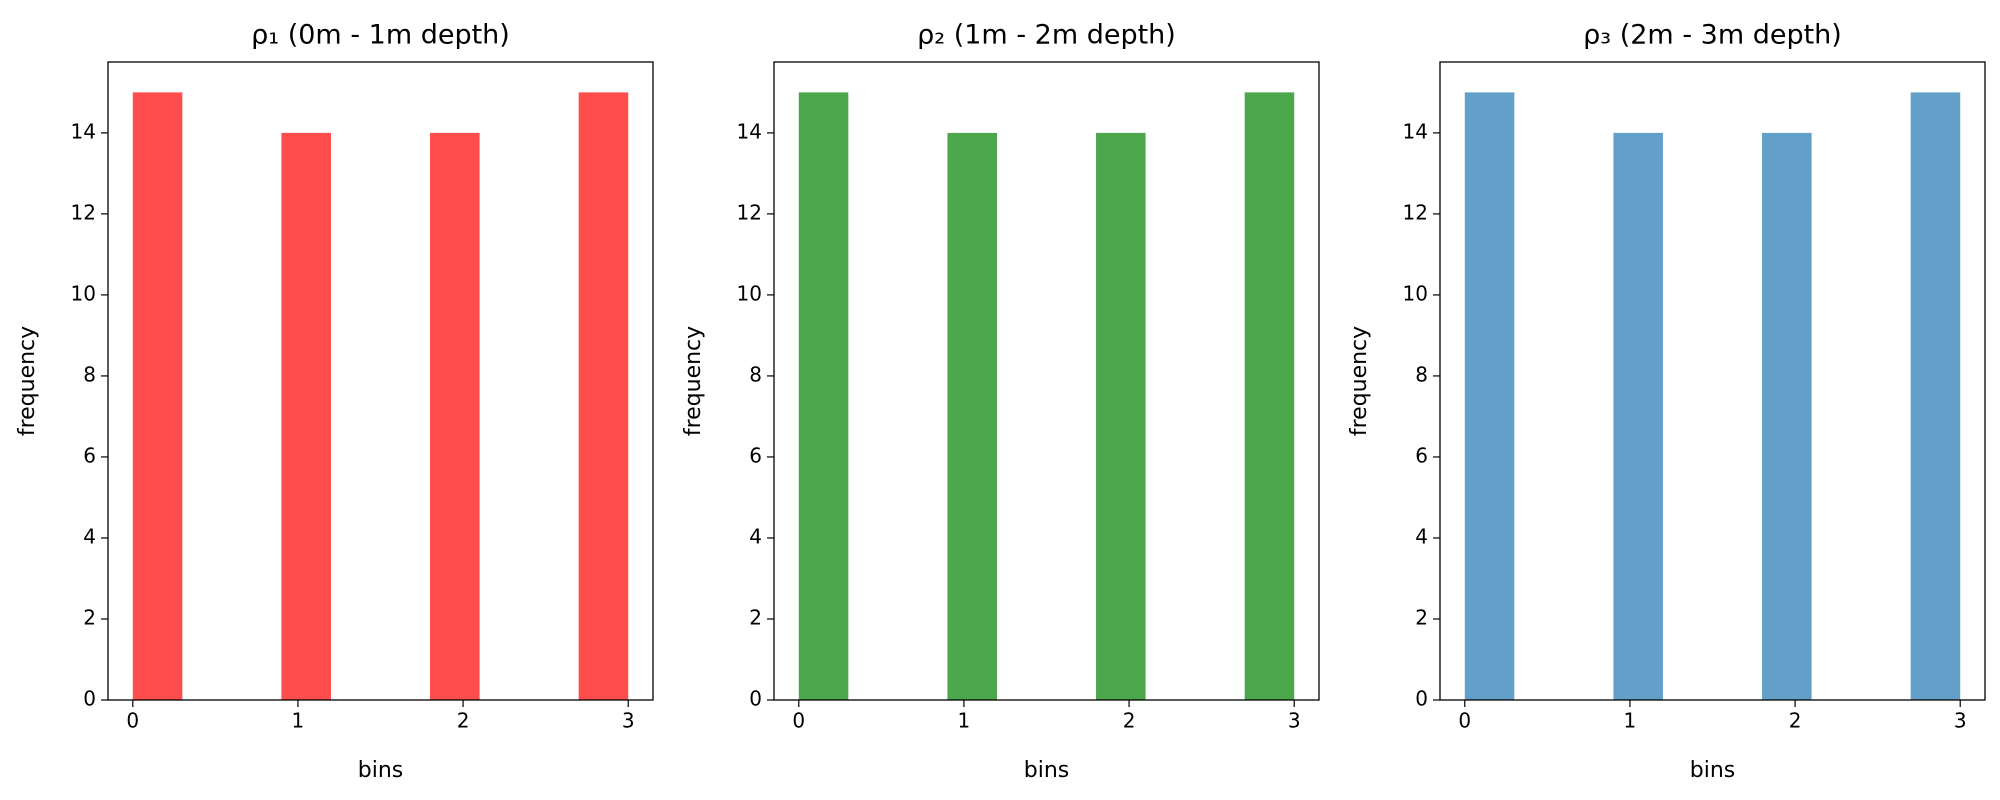 The height and width of the screenshot is (800, 2000). What do you see at coordinates (1046, 35) in the screenshot?
I see `chart-title: ρ₂ (1m - 2m depth)` at bounding box center [1046, 35].